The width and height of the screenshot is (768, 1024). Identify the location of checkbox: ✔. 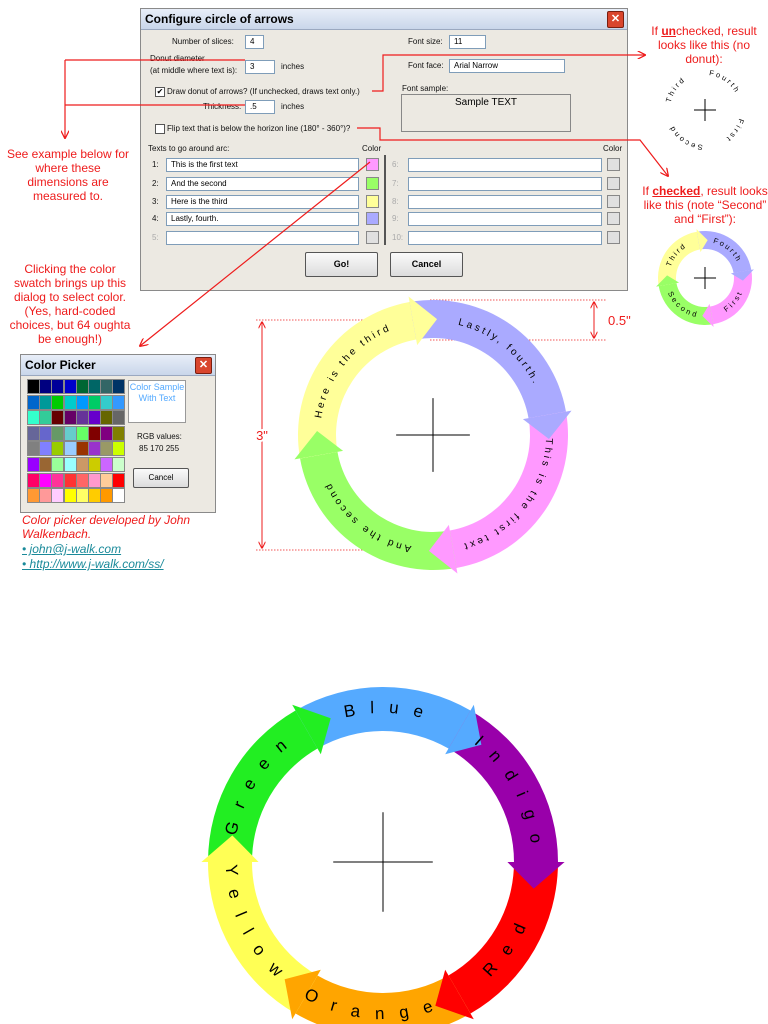
(160, 92).